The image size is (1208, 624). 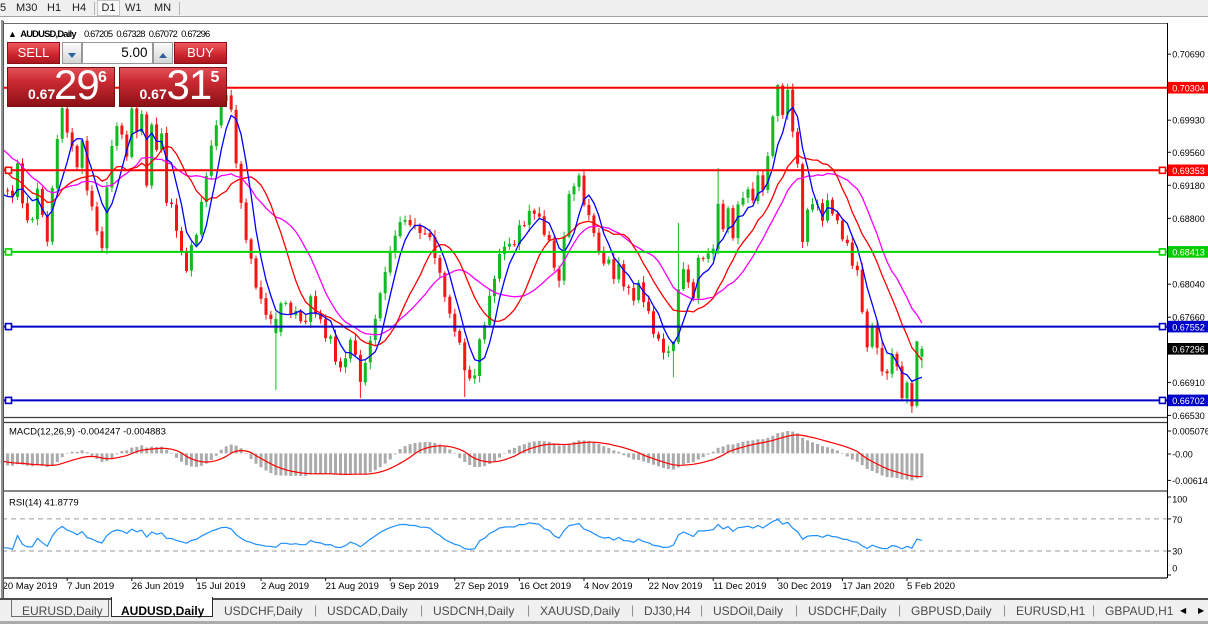 I want to click on svg-text: 0.66530, so click(x=1188, y=416).